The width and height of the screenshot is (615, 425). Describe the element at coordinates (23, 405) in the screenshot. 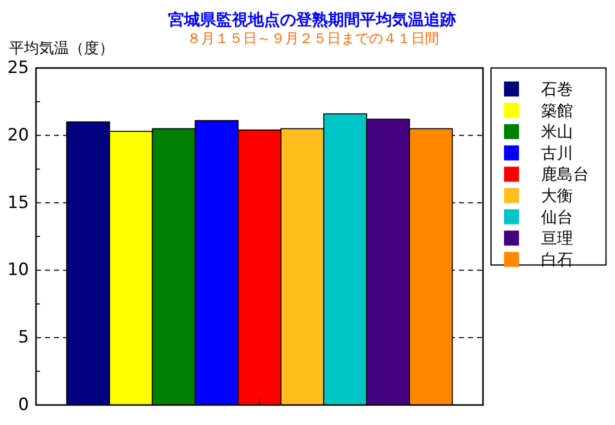

I see `y-tick-label: 0` at that location.